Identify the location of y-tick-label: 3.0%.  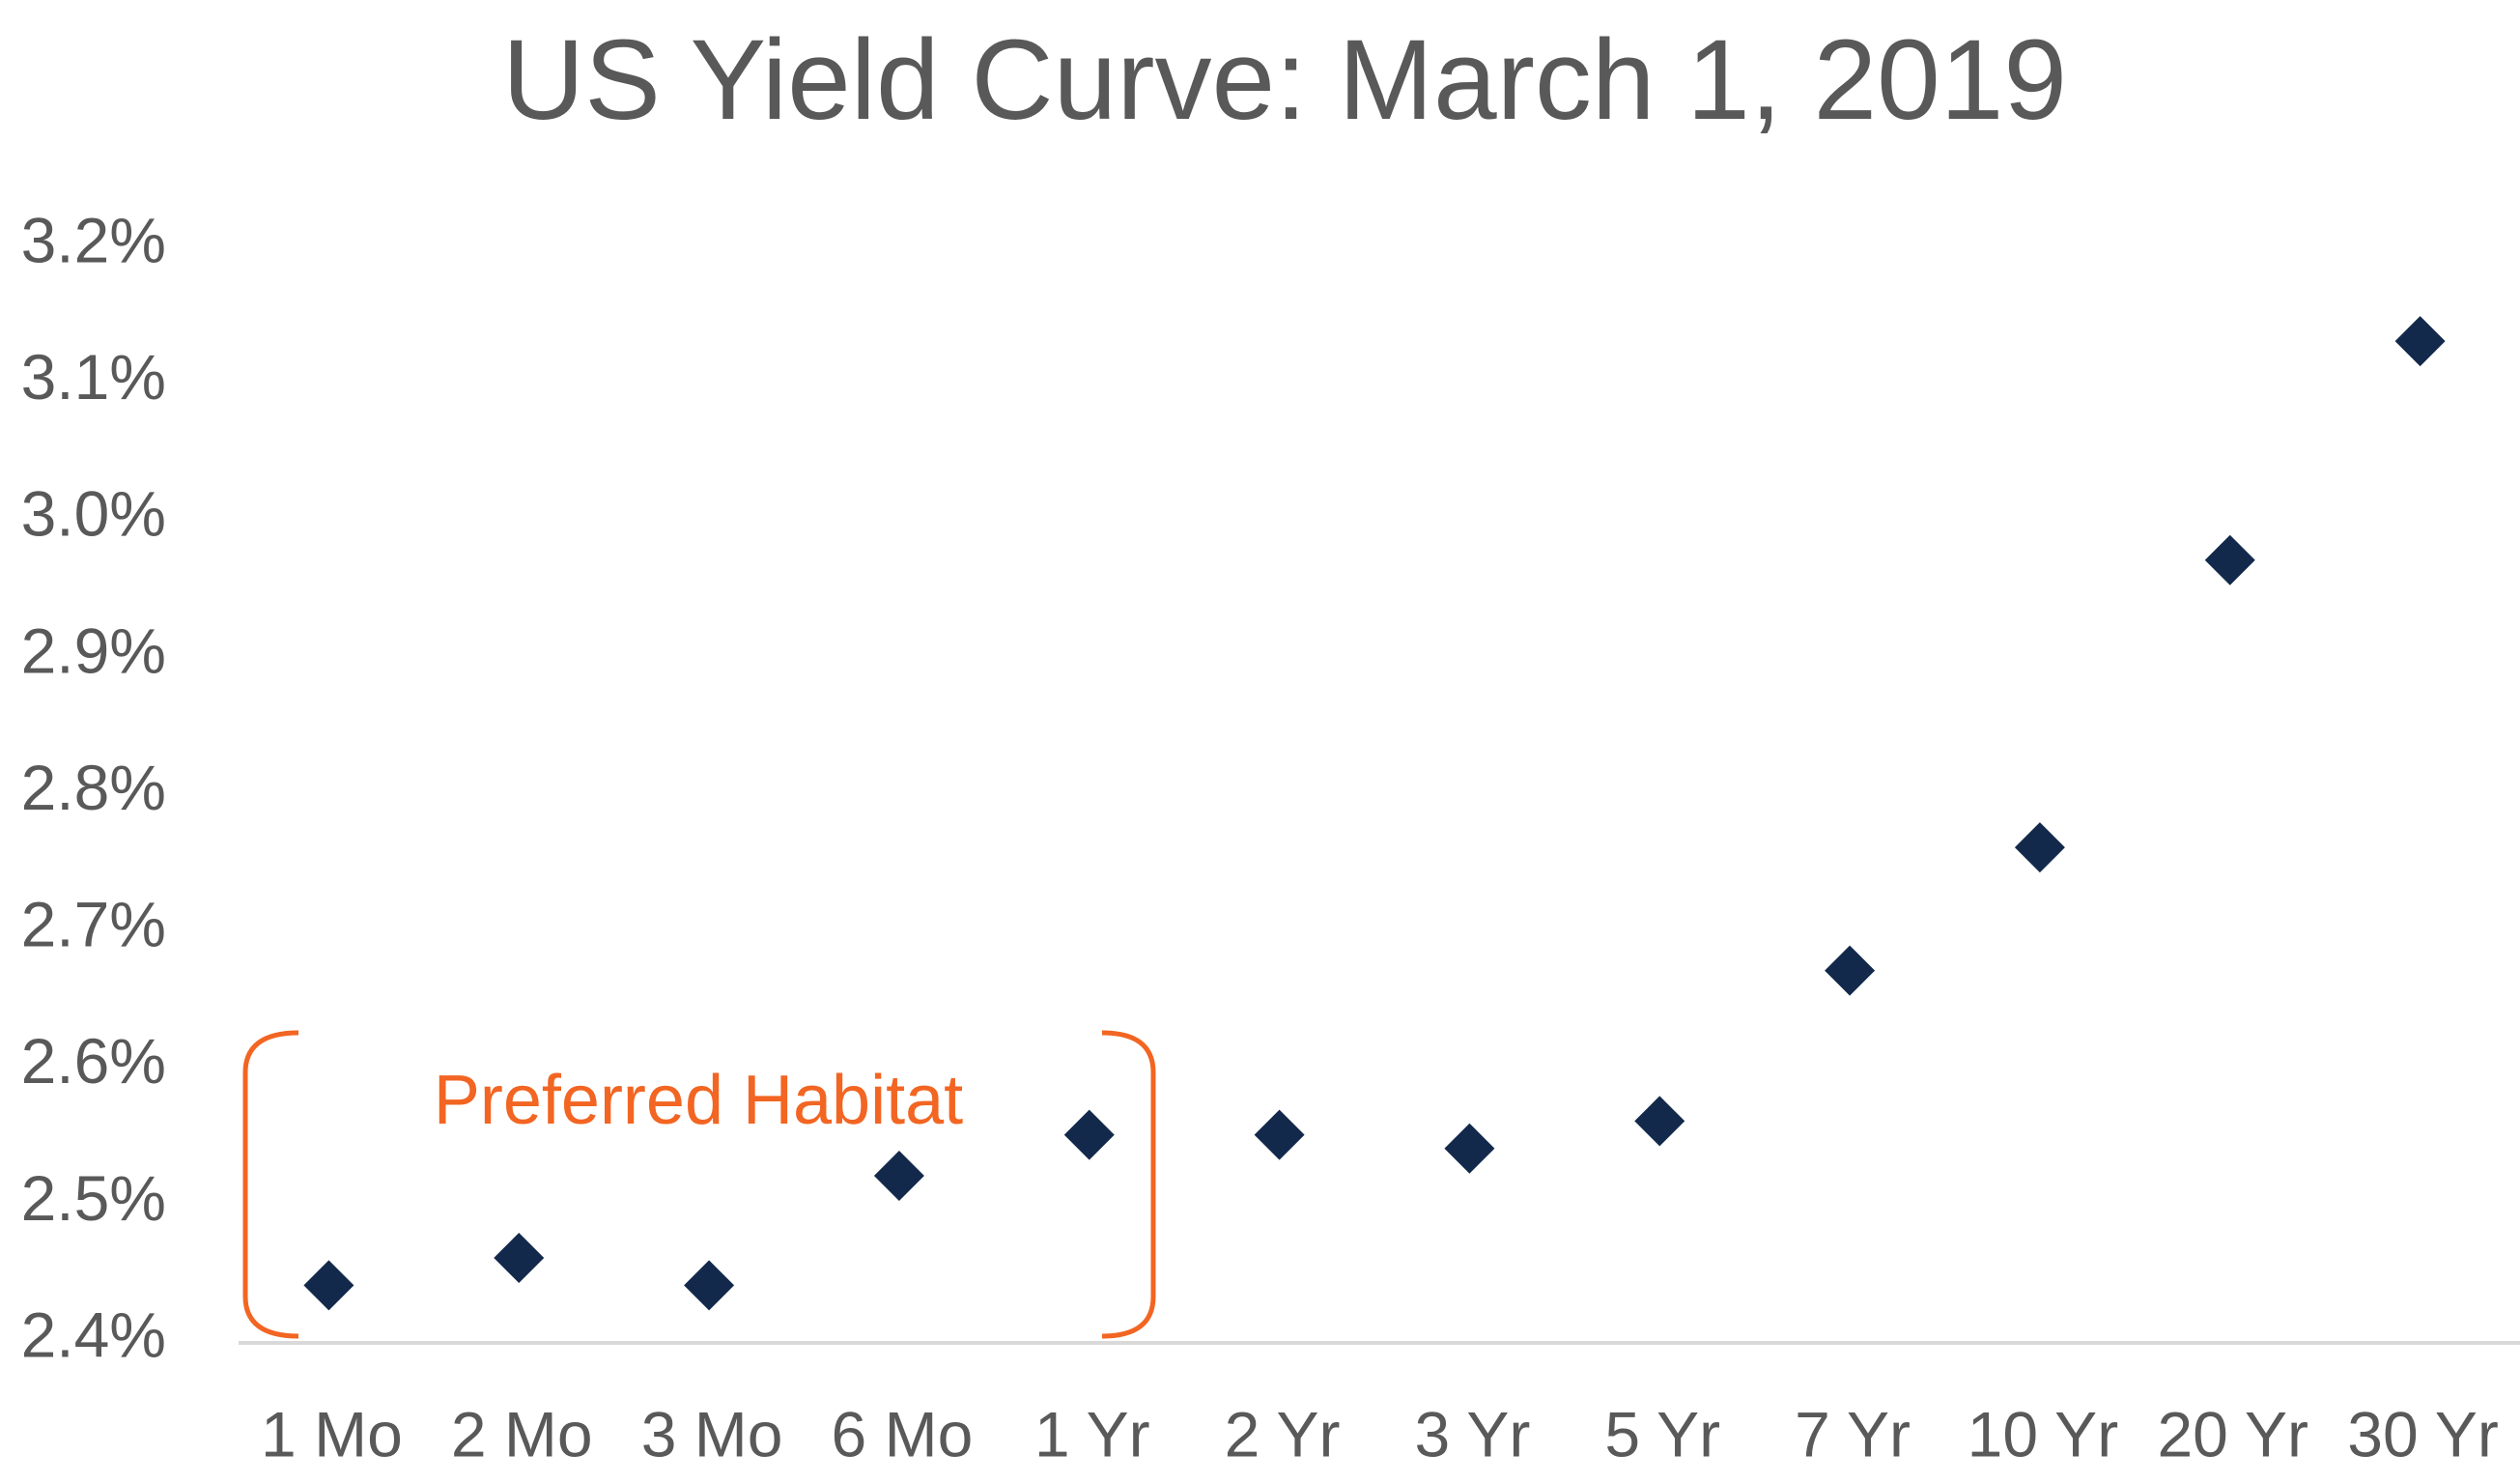
(94, 514).